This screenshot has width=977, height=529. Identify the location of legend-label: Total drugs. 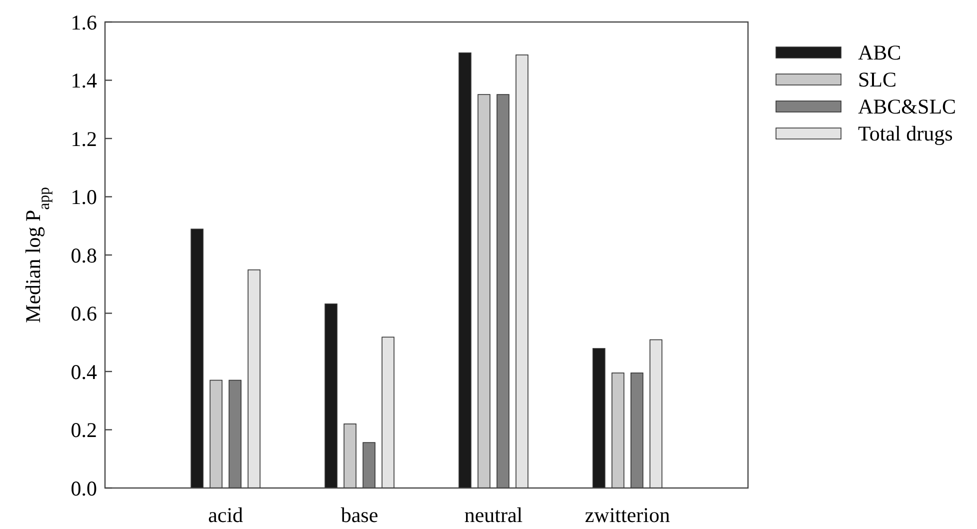
(905, 133).